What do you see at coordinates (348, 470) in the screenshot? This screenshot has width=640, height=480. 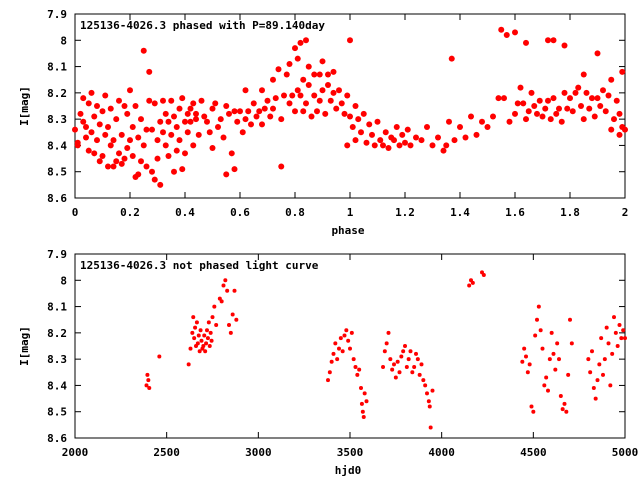 I see `unphased-x-axis-label: hjd0` at bounding box center [348, 470].